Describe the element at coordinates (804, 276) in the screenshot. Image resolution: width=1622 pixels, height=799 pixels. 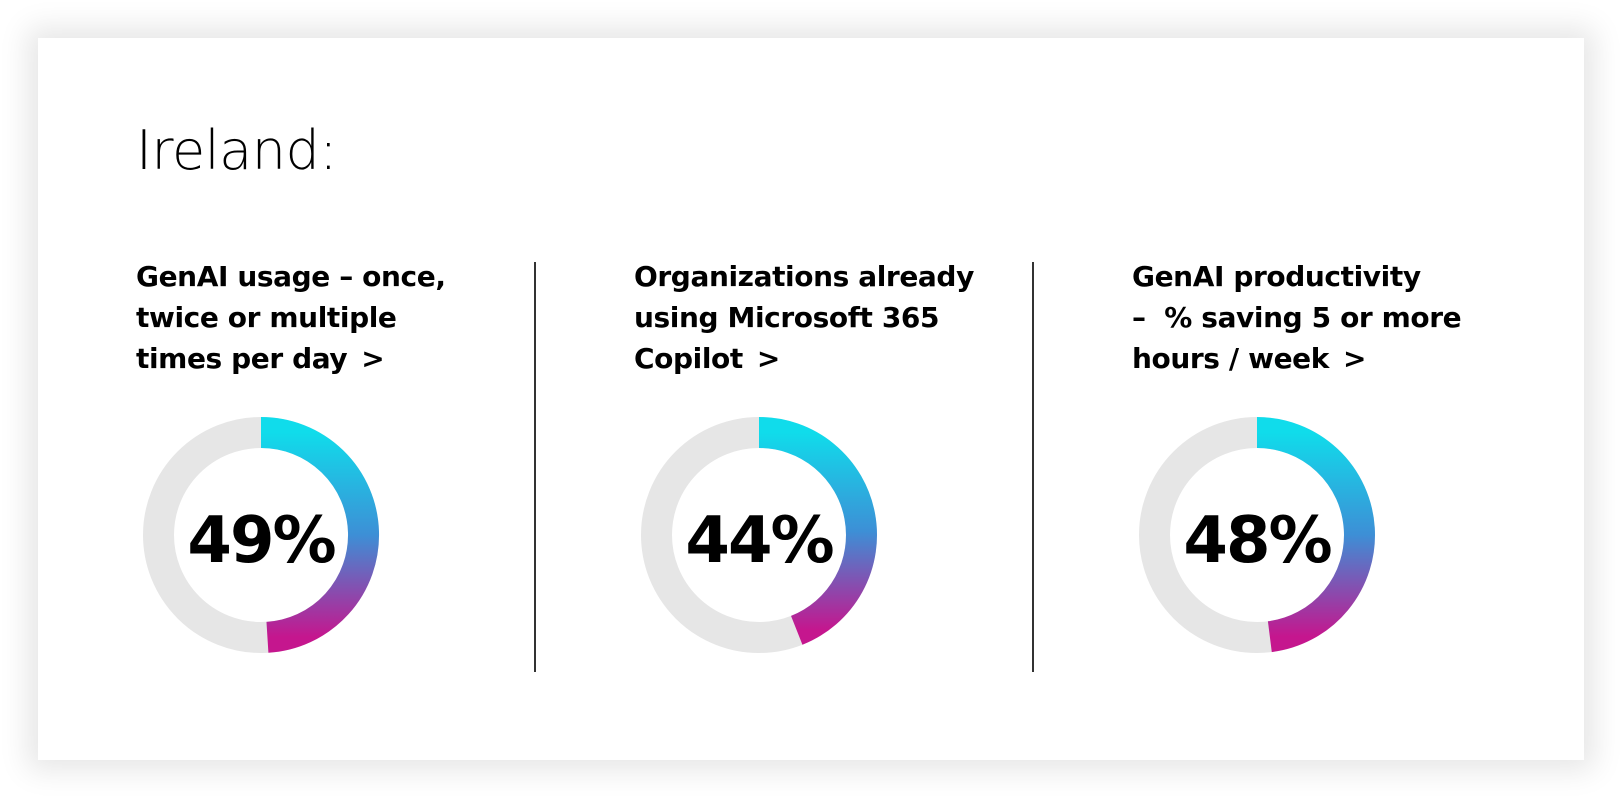
I see `stat-title-line: Organizations already` at that location.